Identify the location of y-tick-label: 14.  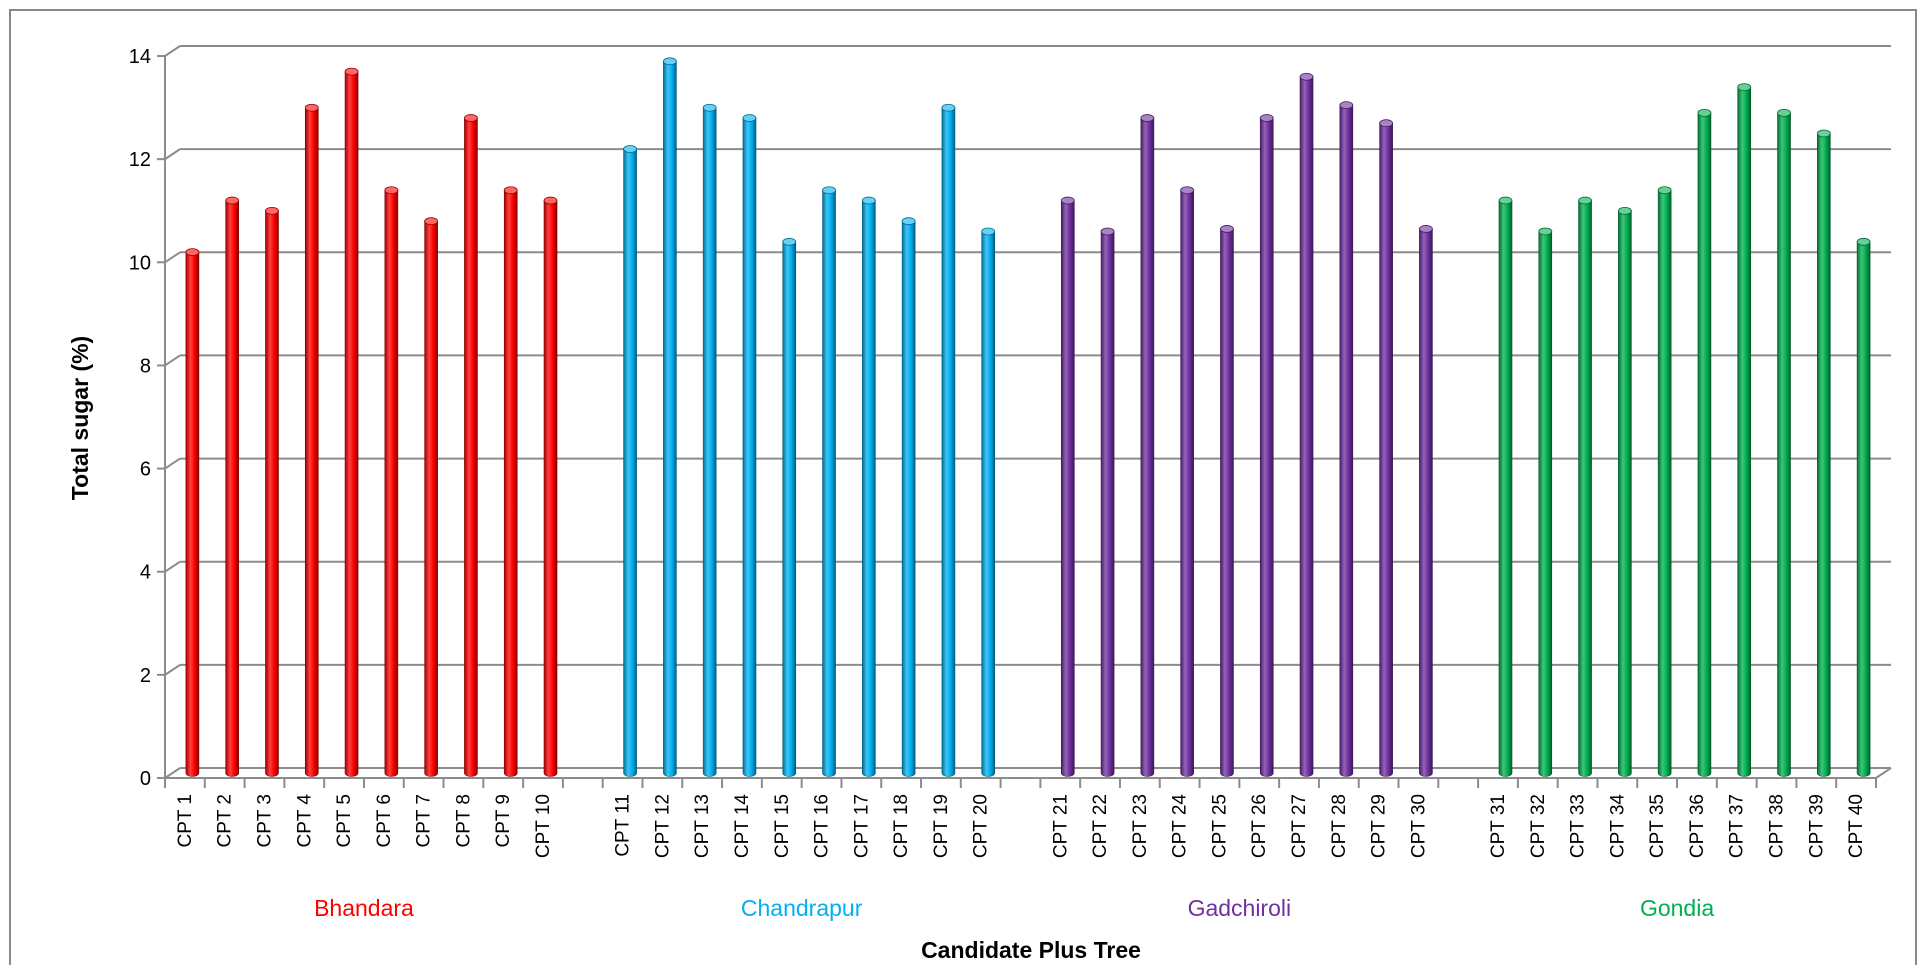
(140, 57).